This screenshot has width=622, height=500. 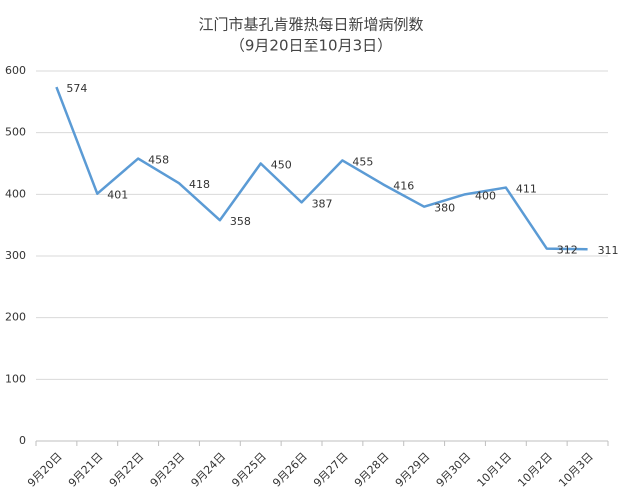 I want to click on data-label: 387, so click(x=322, y=203).